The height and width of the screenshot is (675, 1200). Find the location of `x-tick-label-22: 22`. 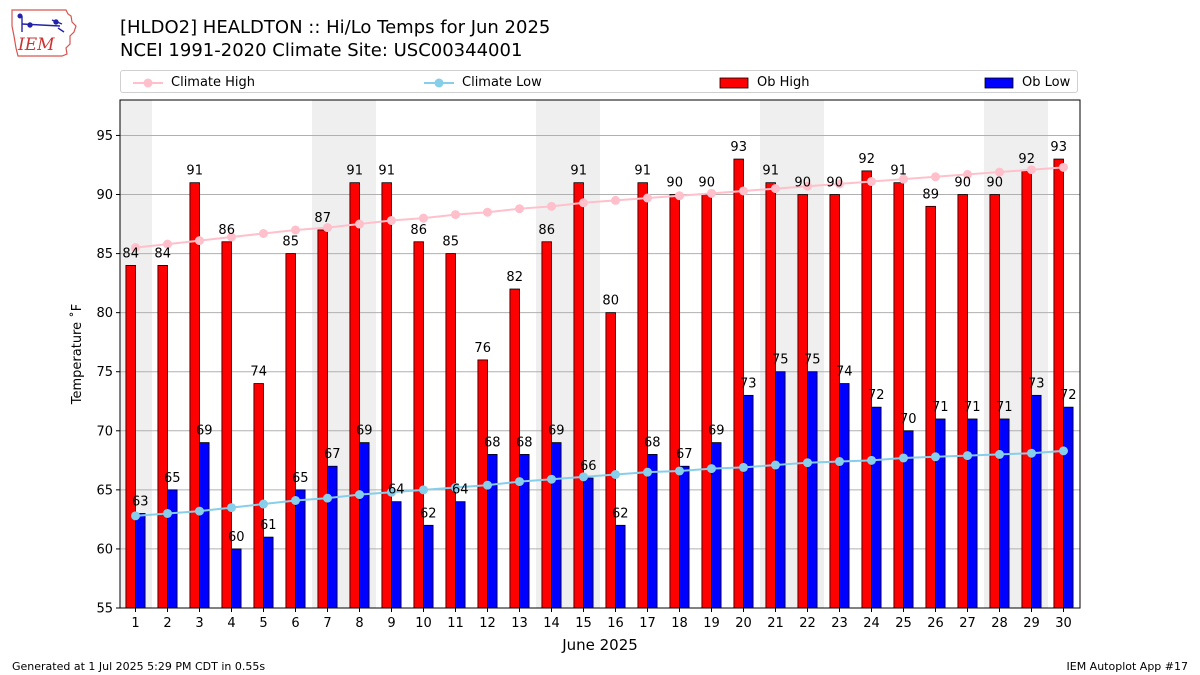

x-tick-label-22: 22 is located at coordinates (807, 623).